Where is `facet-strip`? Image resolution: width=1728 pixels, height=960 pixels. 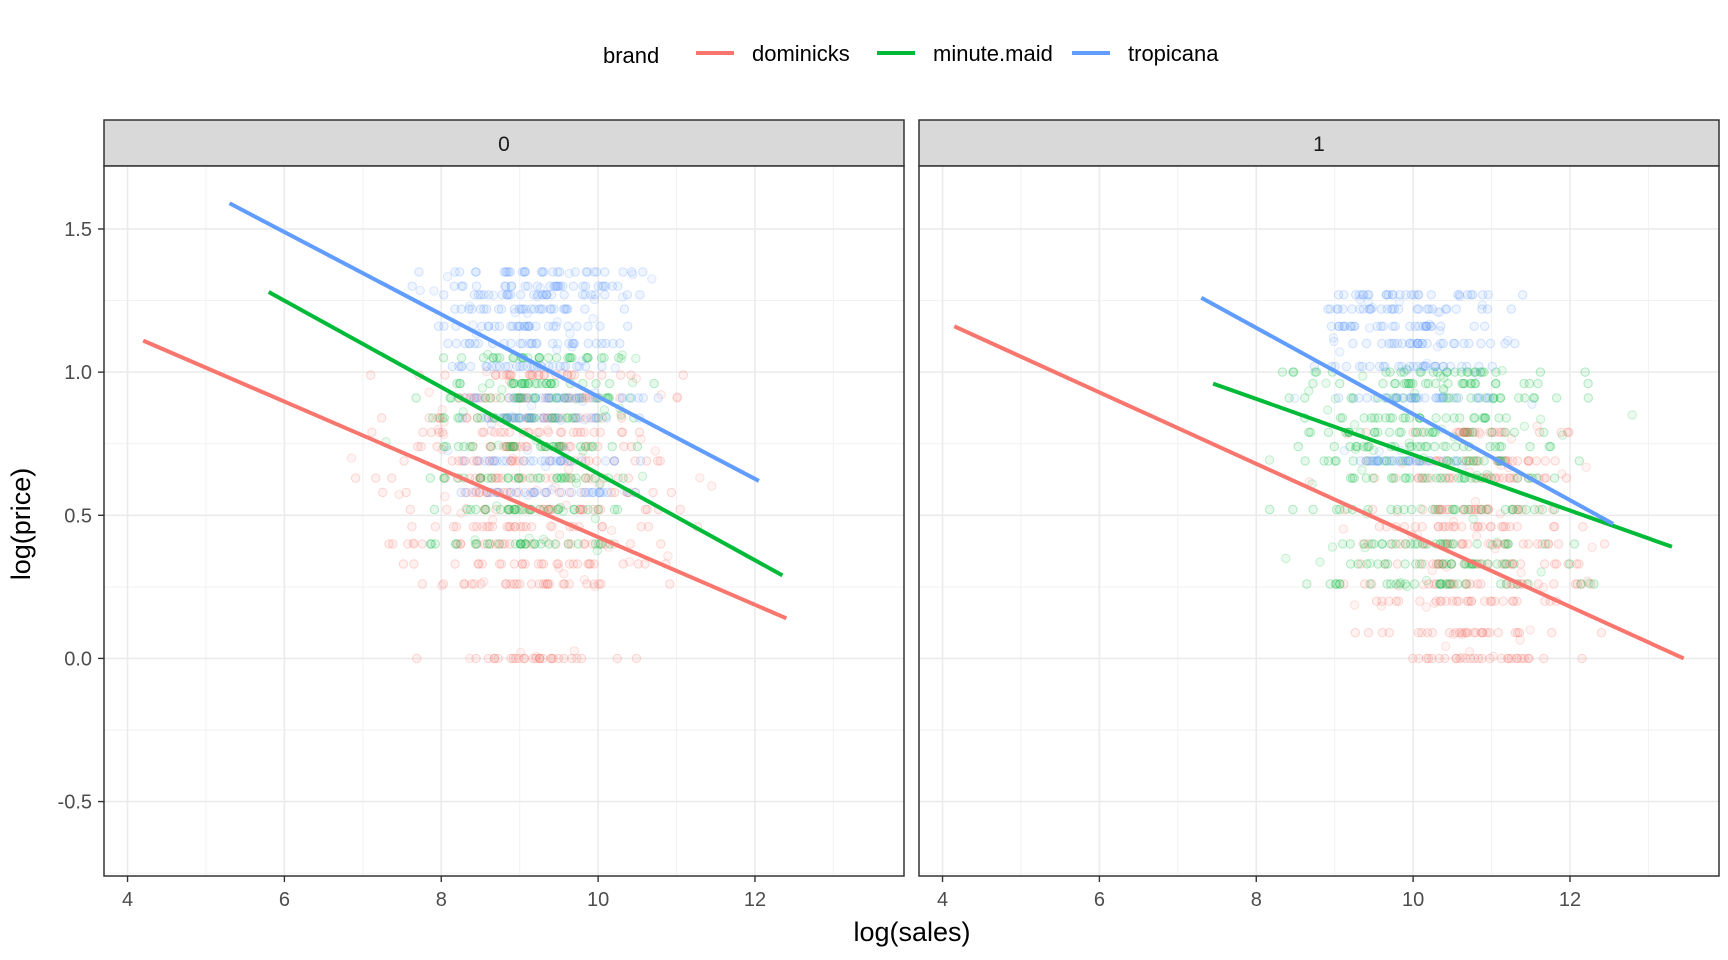 facet-strip is located at coordinates (1319, 143).